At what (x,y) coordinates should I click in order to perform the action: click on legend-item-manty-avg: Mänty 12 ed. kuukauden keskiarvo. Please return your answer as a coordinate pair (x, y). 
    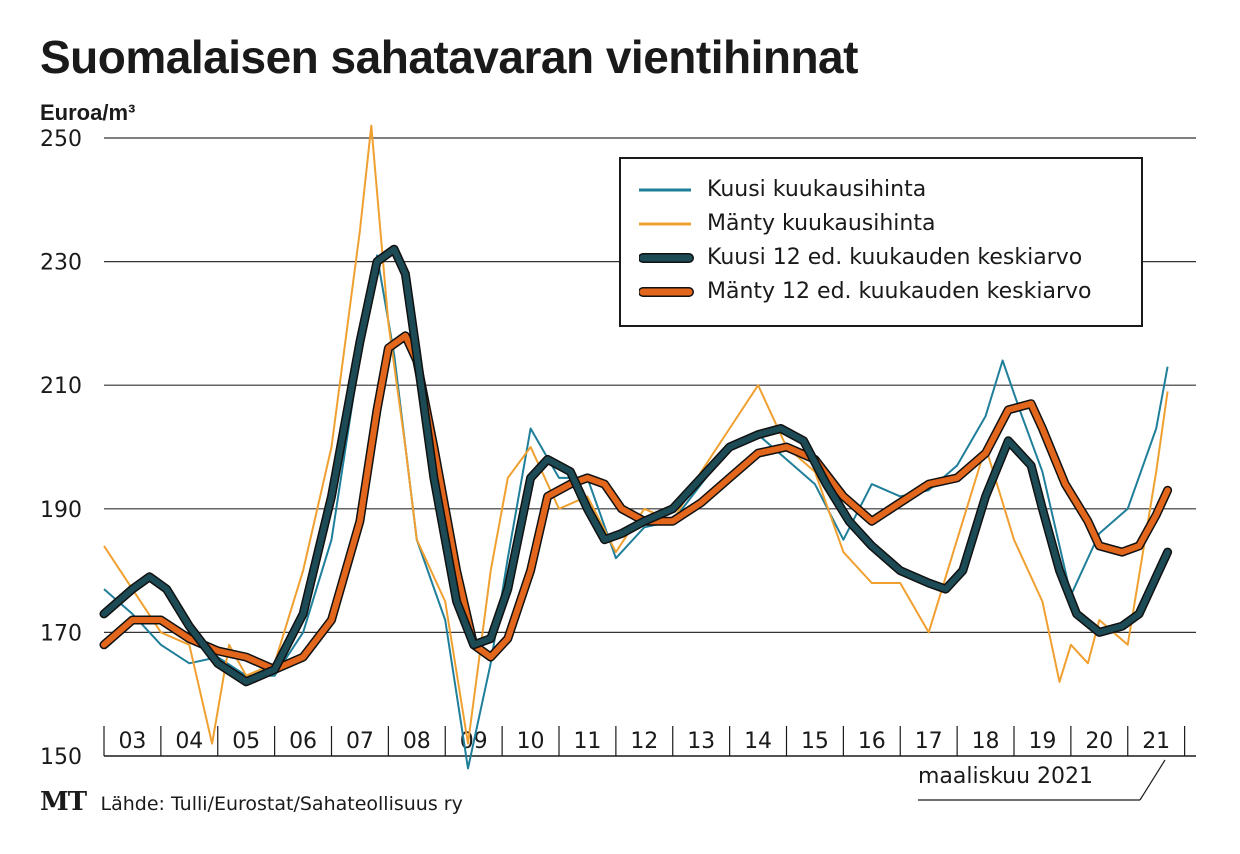
    Looking at the image, I should click on (889, 292).